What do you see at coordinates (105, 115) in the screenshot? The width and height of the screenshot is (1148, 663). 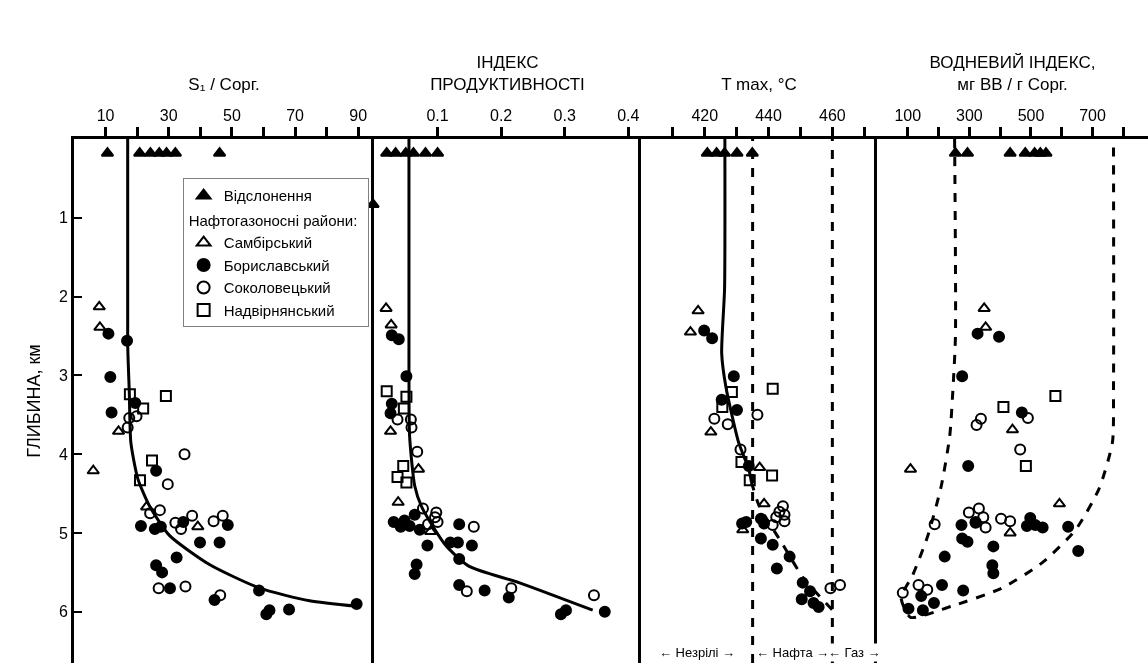 I see `x-tick-label: 10` at bounding box center [105, 115].